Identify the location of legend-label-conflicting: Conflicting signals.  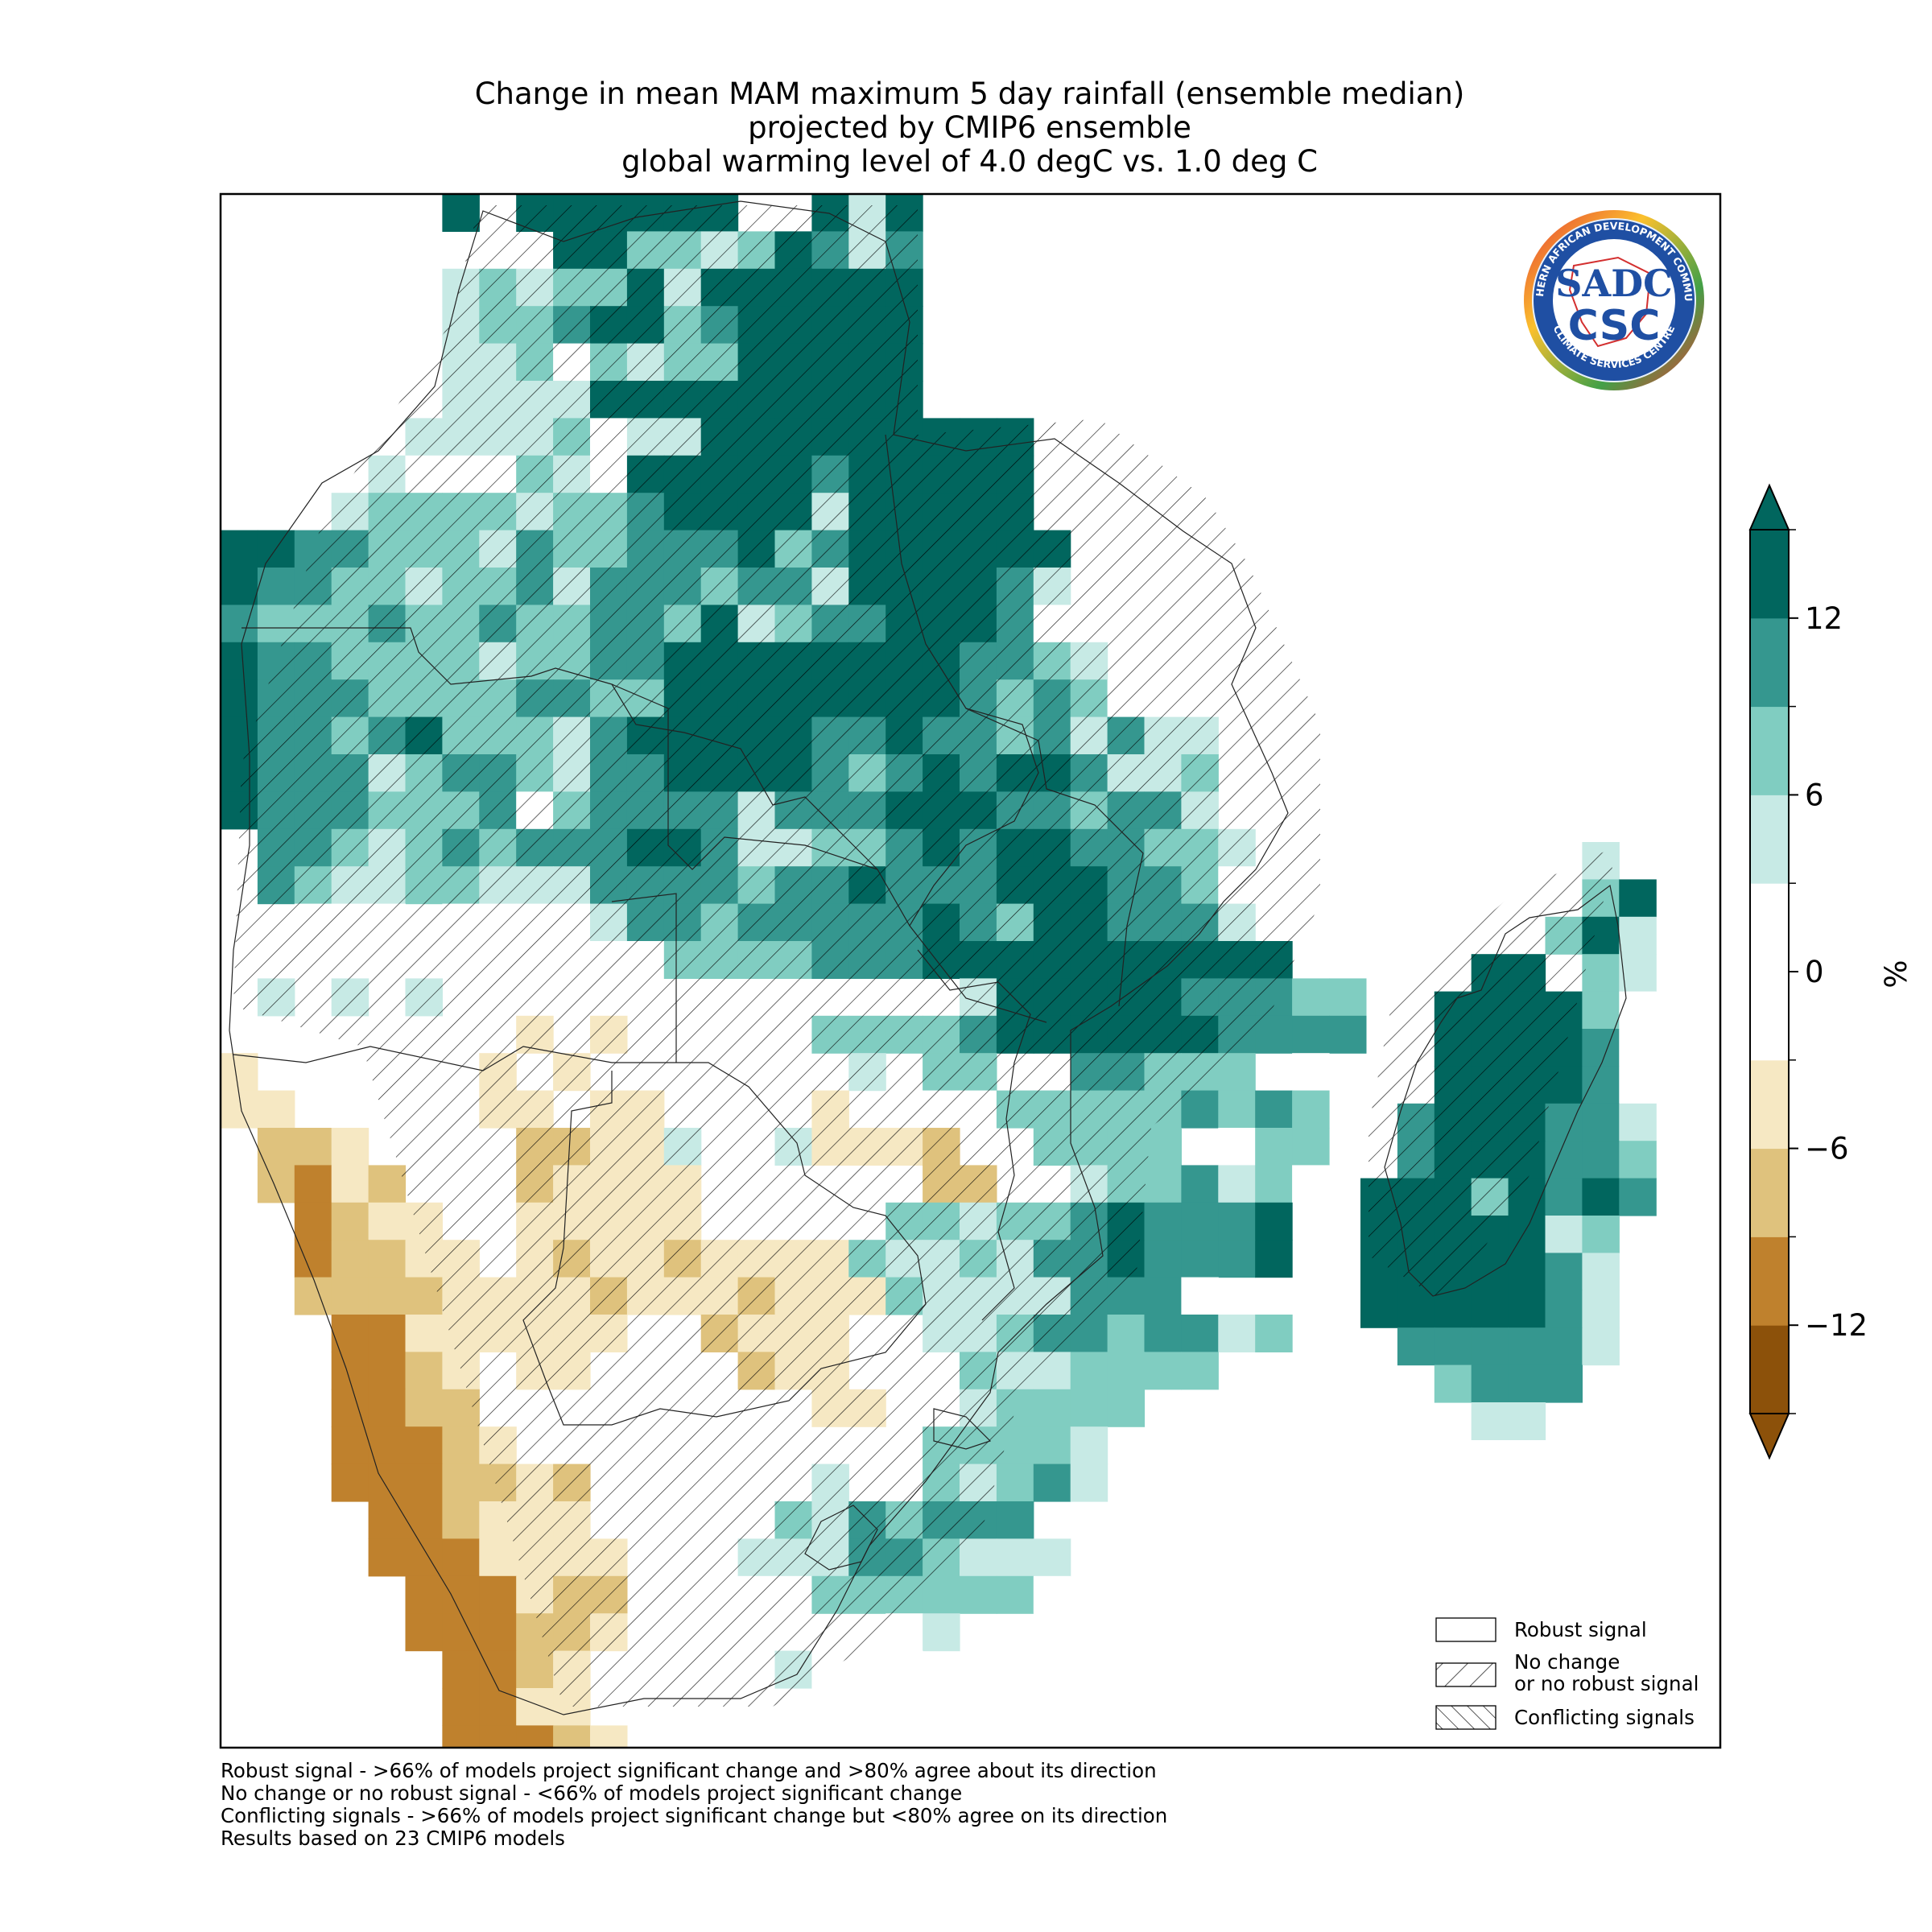
(1604, 1717).